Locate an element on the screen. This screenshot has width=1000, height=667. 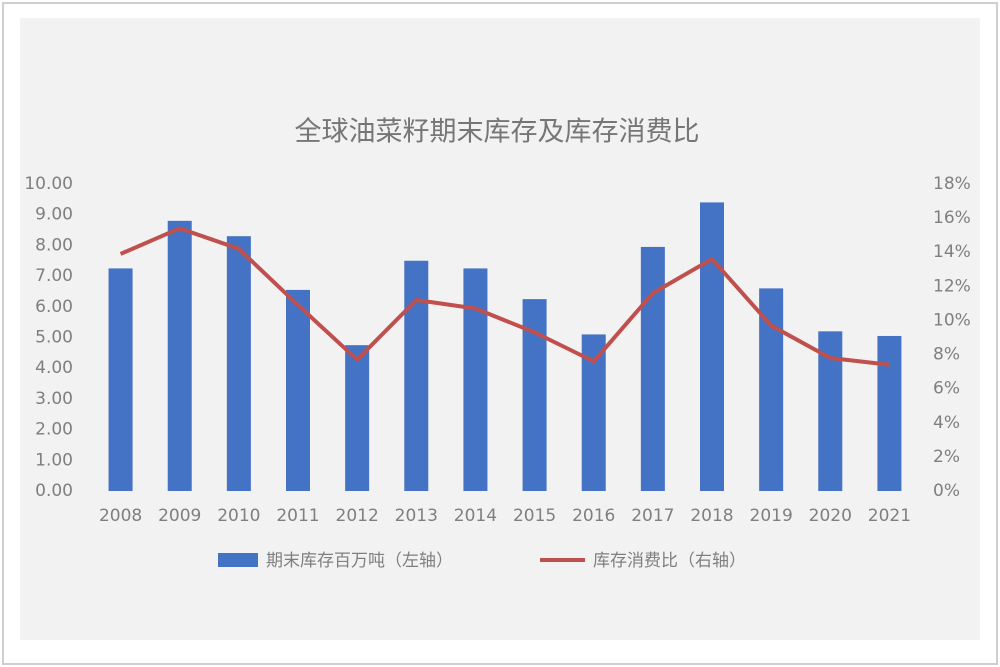
y-tick-label: 8.00 is located at coordinates (54, 245).